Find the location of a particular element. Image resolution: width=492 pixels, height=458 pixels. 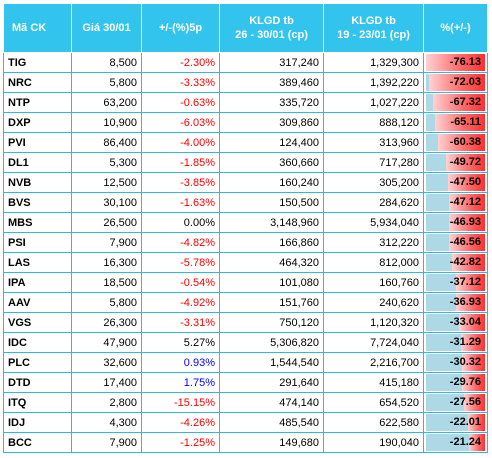

cell-change: -4.00% is located at coordinates (180, 142).